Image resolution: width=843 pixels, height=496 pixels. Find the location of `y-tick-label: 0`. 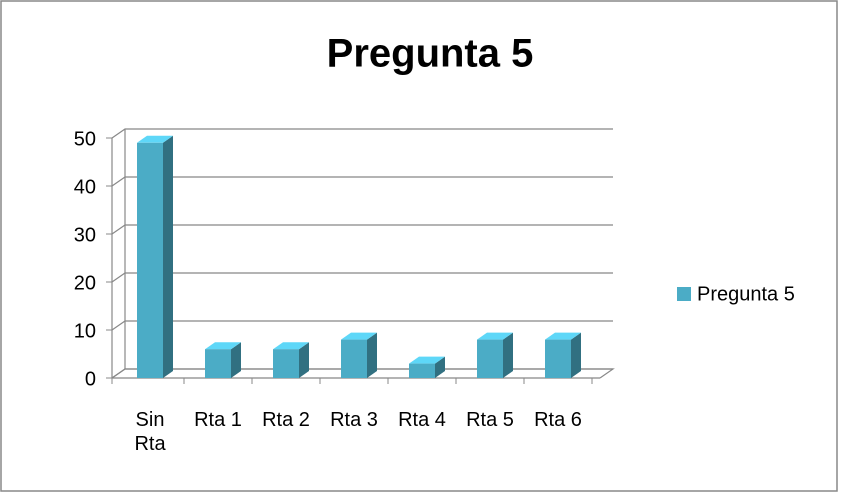

y-tick-label: 0 is located at coordinates (90, 379).